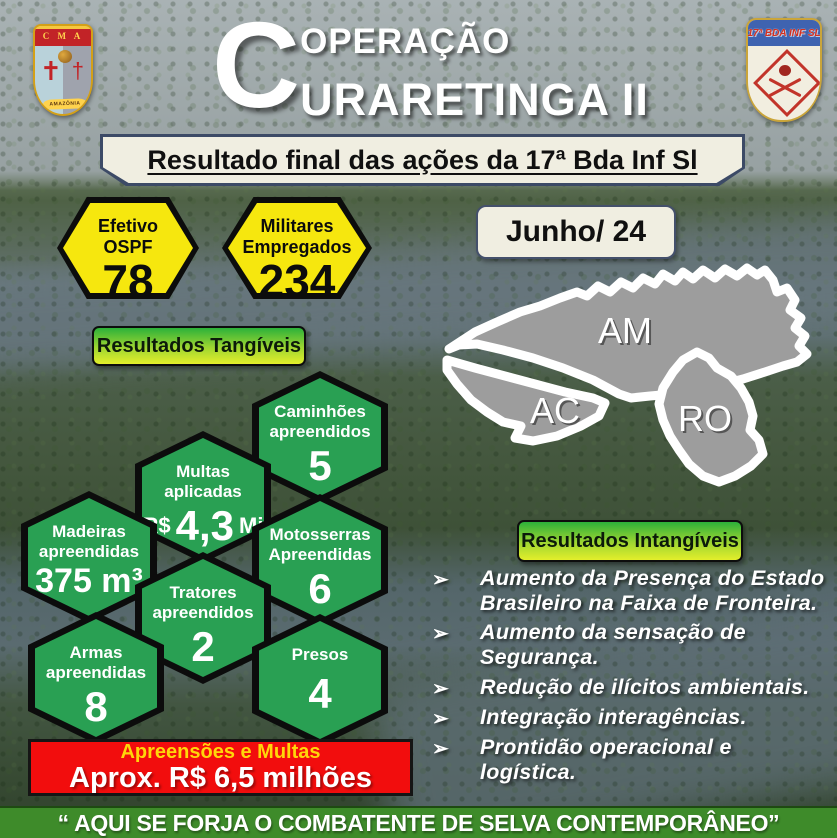 This screenshot has height=838, width=837. I want to click on hexagon-value: 234, so click(297, 281).